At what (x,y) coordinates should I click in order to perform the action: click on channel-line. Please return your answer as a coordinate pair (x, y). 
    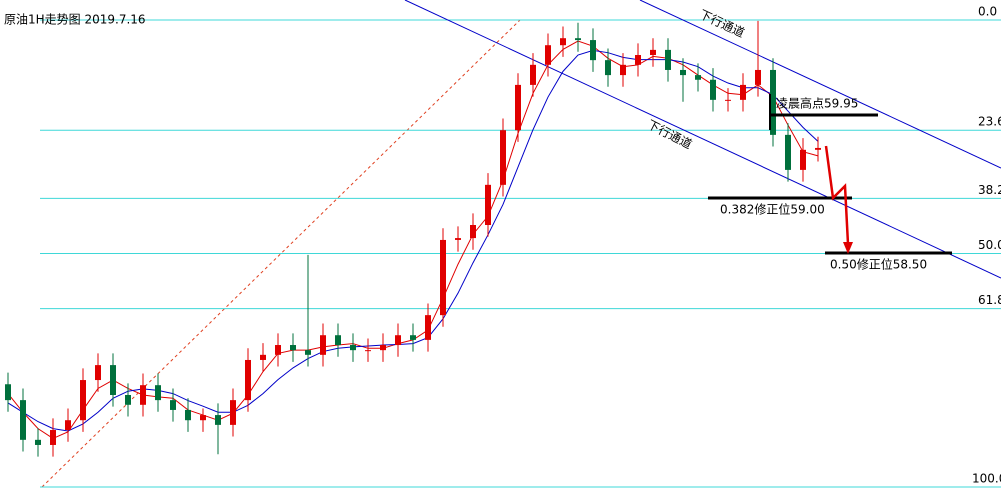
    Looking at the image, I should click on (820, 84).